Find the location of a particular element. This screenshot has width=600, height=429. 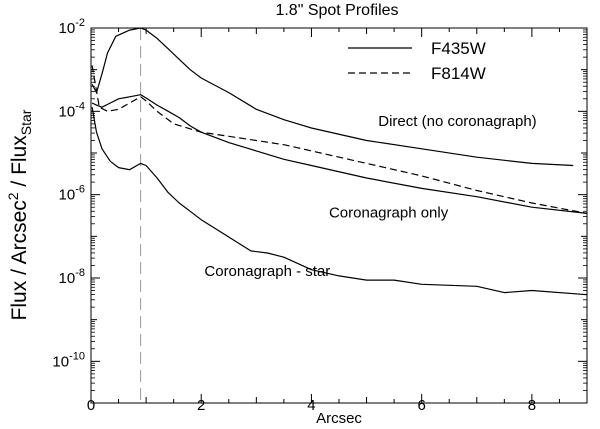

annotation-label: Coronagraph - star is located at coordinates (267, 271).